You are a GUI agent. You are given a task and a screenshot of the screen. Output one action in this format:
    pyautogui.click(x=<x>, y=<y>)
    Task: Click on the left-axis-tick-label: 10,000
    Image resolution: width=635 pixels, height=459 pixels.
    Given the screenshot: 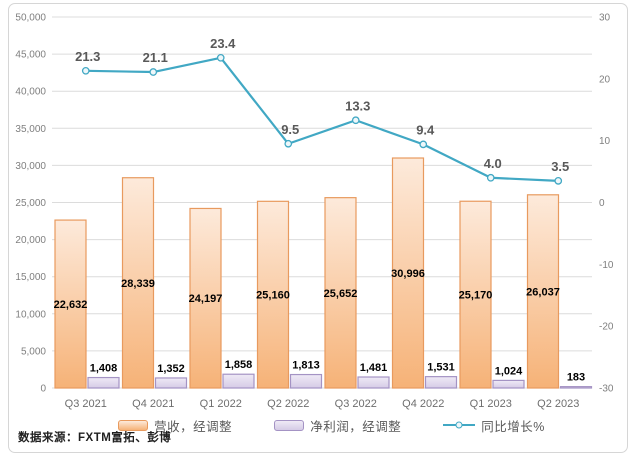 What is the action you would take?
    pyautogui.click(x=30, y=314)
    